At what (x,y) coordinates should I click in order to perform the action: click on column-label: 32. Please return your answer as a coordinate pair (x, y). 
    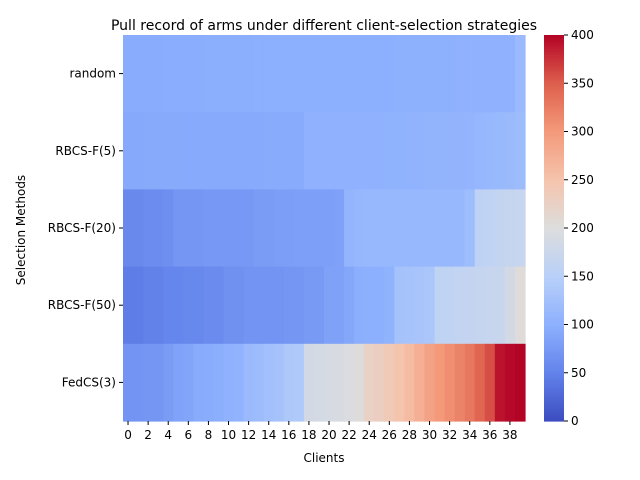
    Looking at the image, I should click on (449, 435).